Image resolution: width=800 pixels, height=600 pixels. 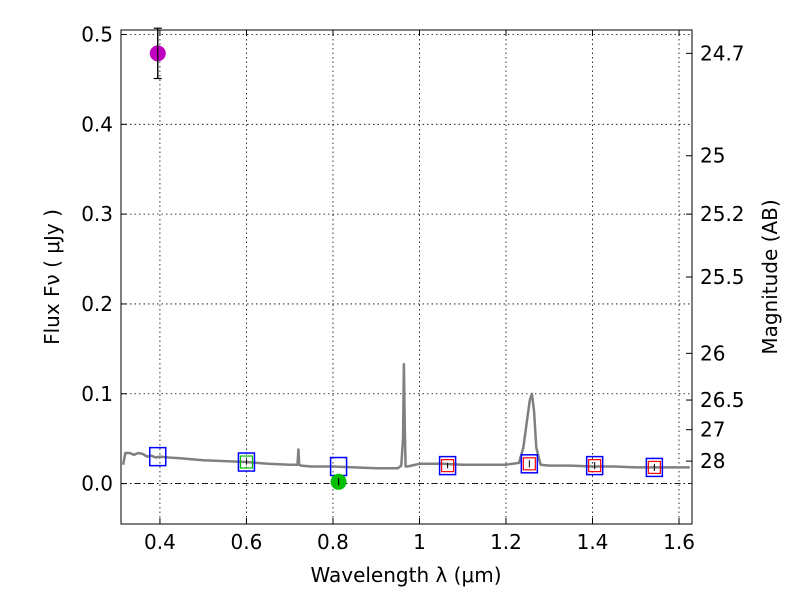 What do you see at coordinates (712, 156) in the screenshot?
I see `right-tick-label: 25` at bounding box center [712, 156].